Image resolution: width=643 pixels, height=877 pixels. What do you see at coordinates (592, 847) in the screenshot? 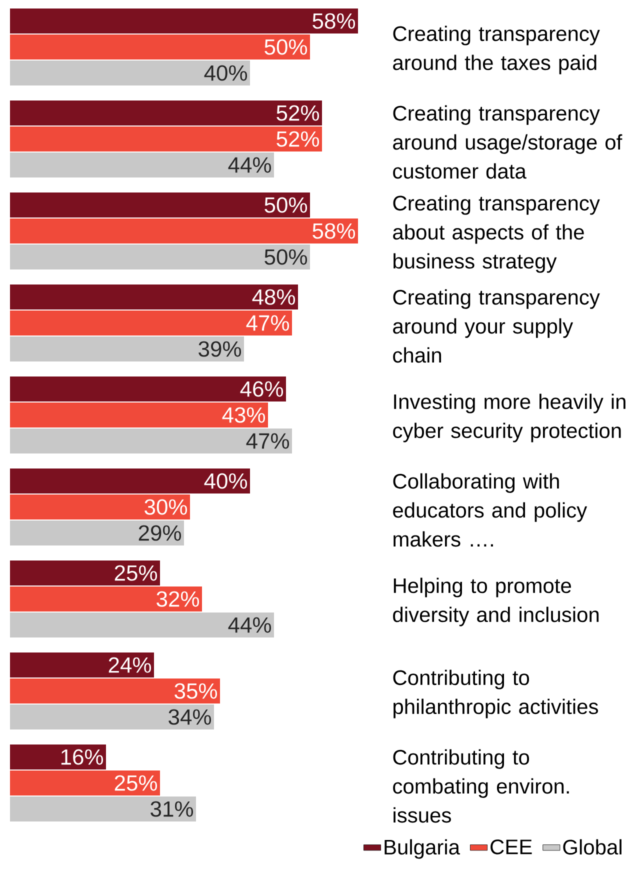
I see `legend-label: Global` at bounding box center [592, 847].